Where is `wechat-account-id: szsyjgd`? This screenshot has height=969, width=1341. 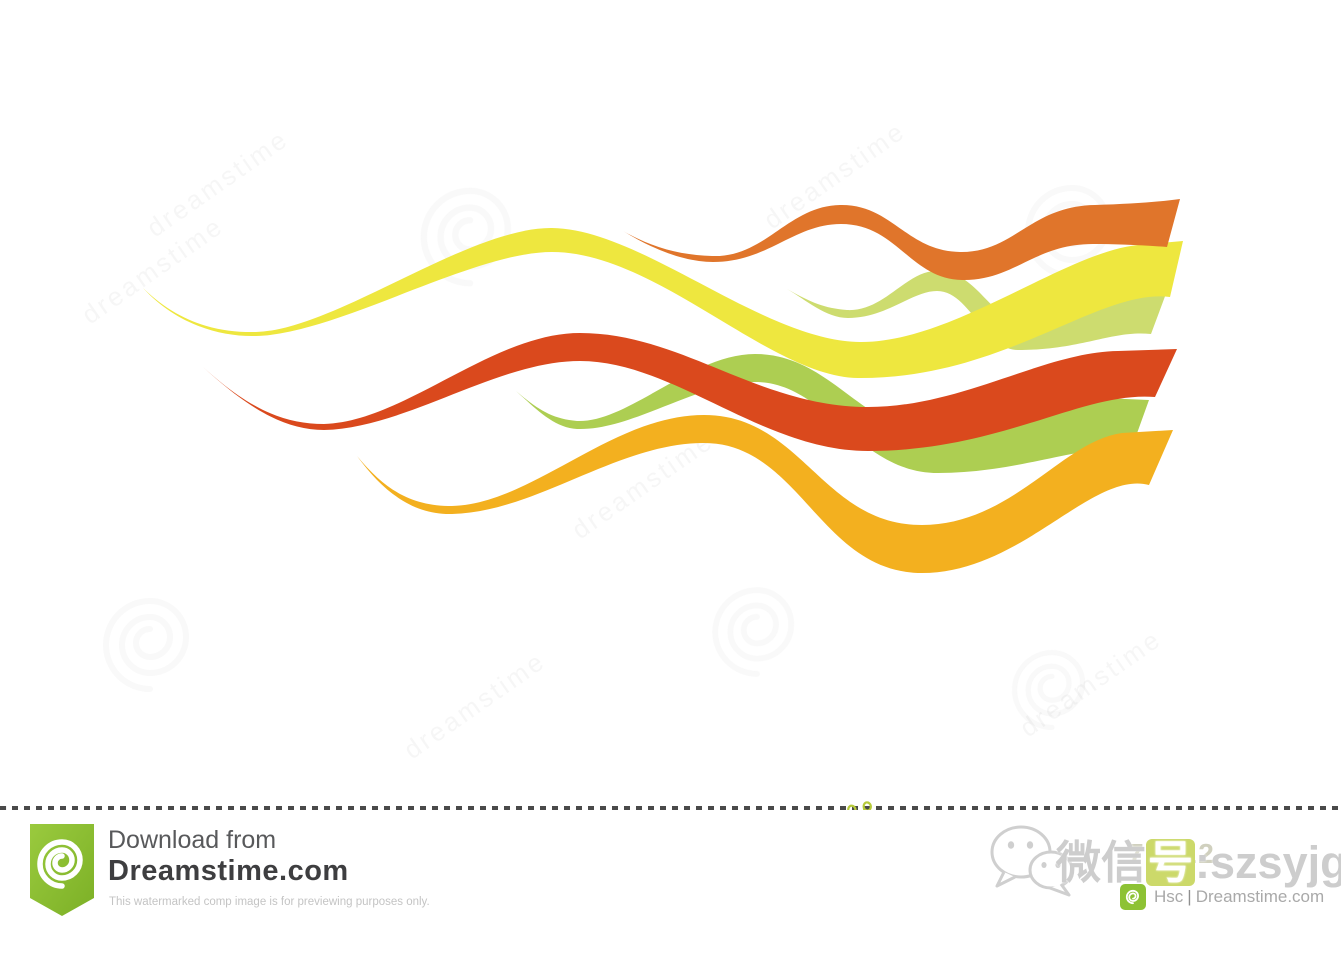 wechat-account-id: szsyjgd is located at coordinates (1275, 862).